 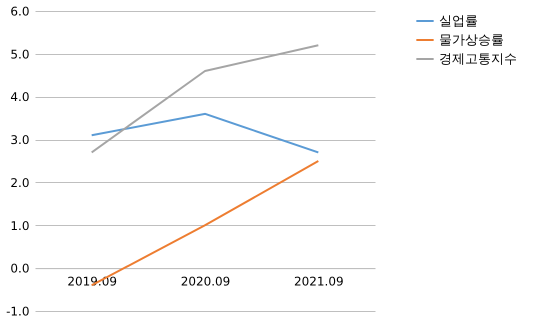 What do you see at coordinates (20, 11) in the screenshot?
I see `y-tick-label: 6.0` at bounding box center [20, 11].